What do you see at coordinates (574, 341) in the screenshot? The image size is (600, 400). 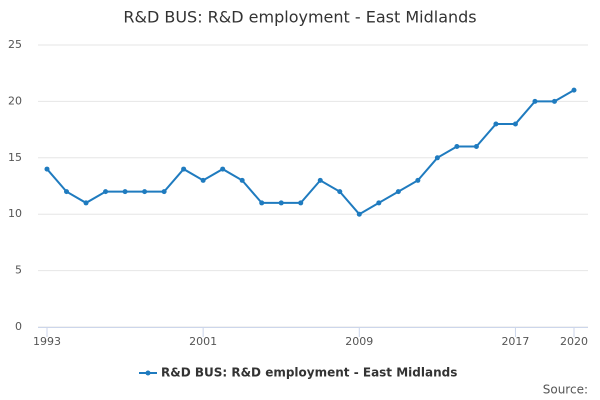 I see `x-tick-label: 2020` at bounding box center [574, 341].